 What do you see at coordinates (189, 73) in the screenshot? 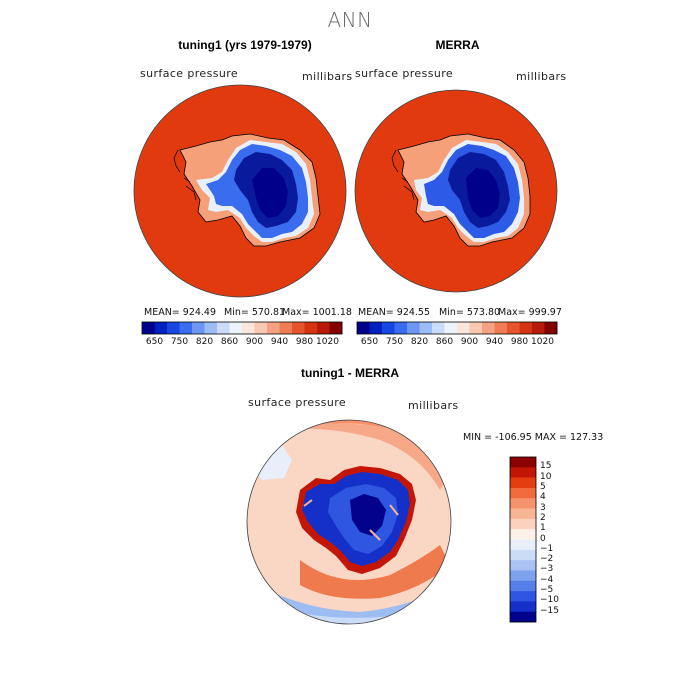
I see `panel-left-field-label: surface pressure` at bounding box center [189, 73].